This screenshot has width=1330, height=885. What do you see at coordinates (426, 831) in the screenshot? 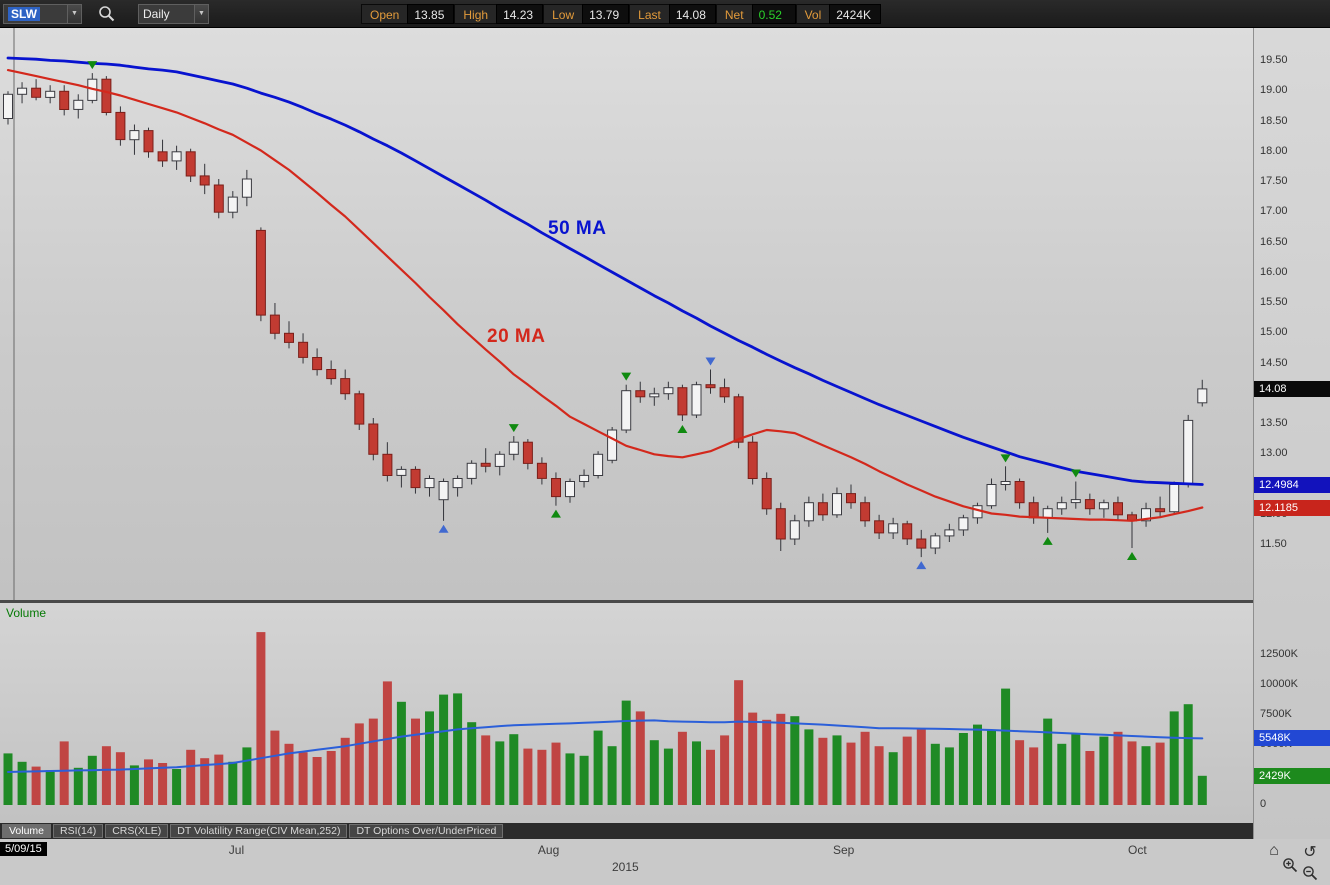
I see `tab-dt-options-over-underpriced: DT Options Over/UnderPriced` at bounding box center [426, 831].